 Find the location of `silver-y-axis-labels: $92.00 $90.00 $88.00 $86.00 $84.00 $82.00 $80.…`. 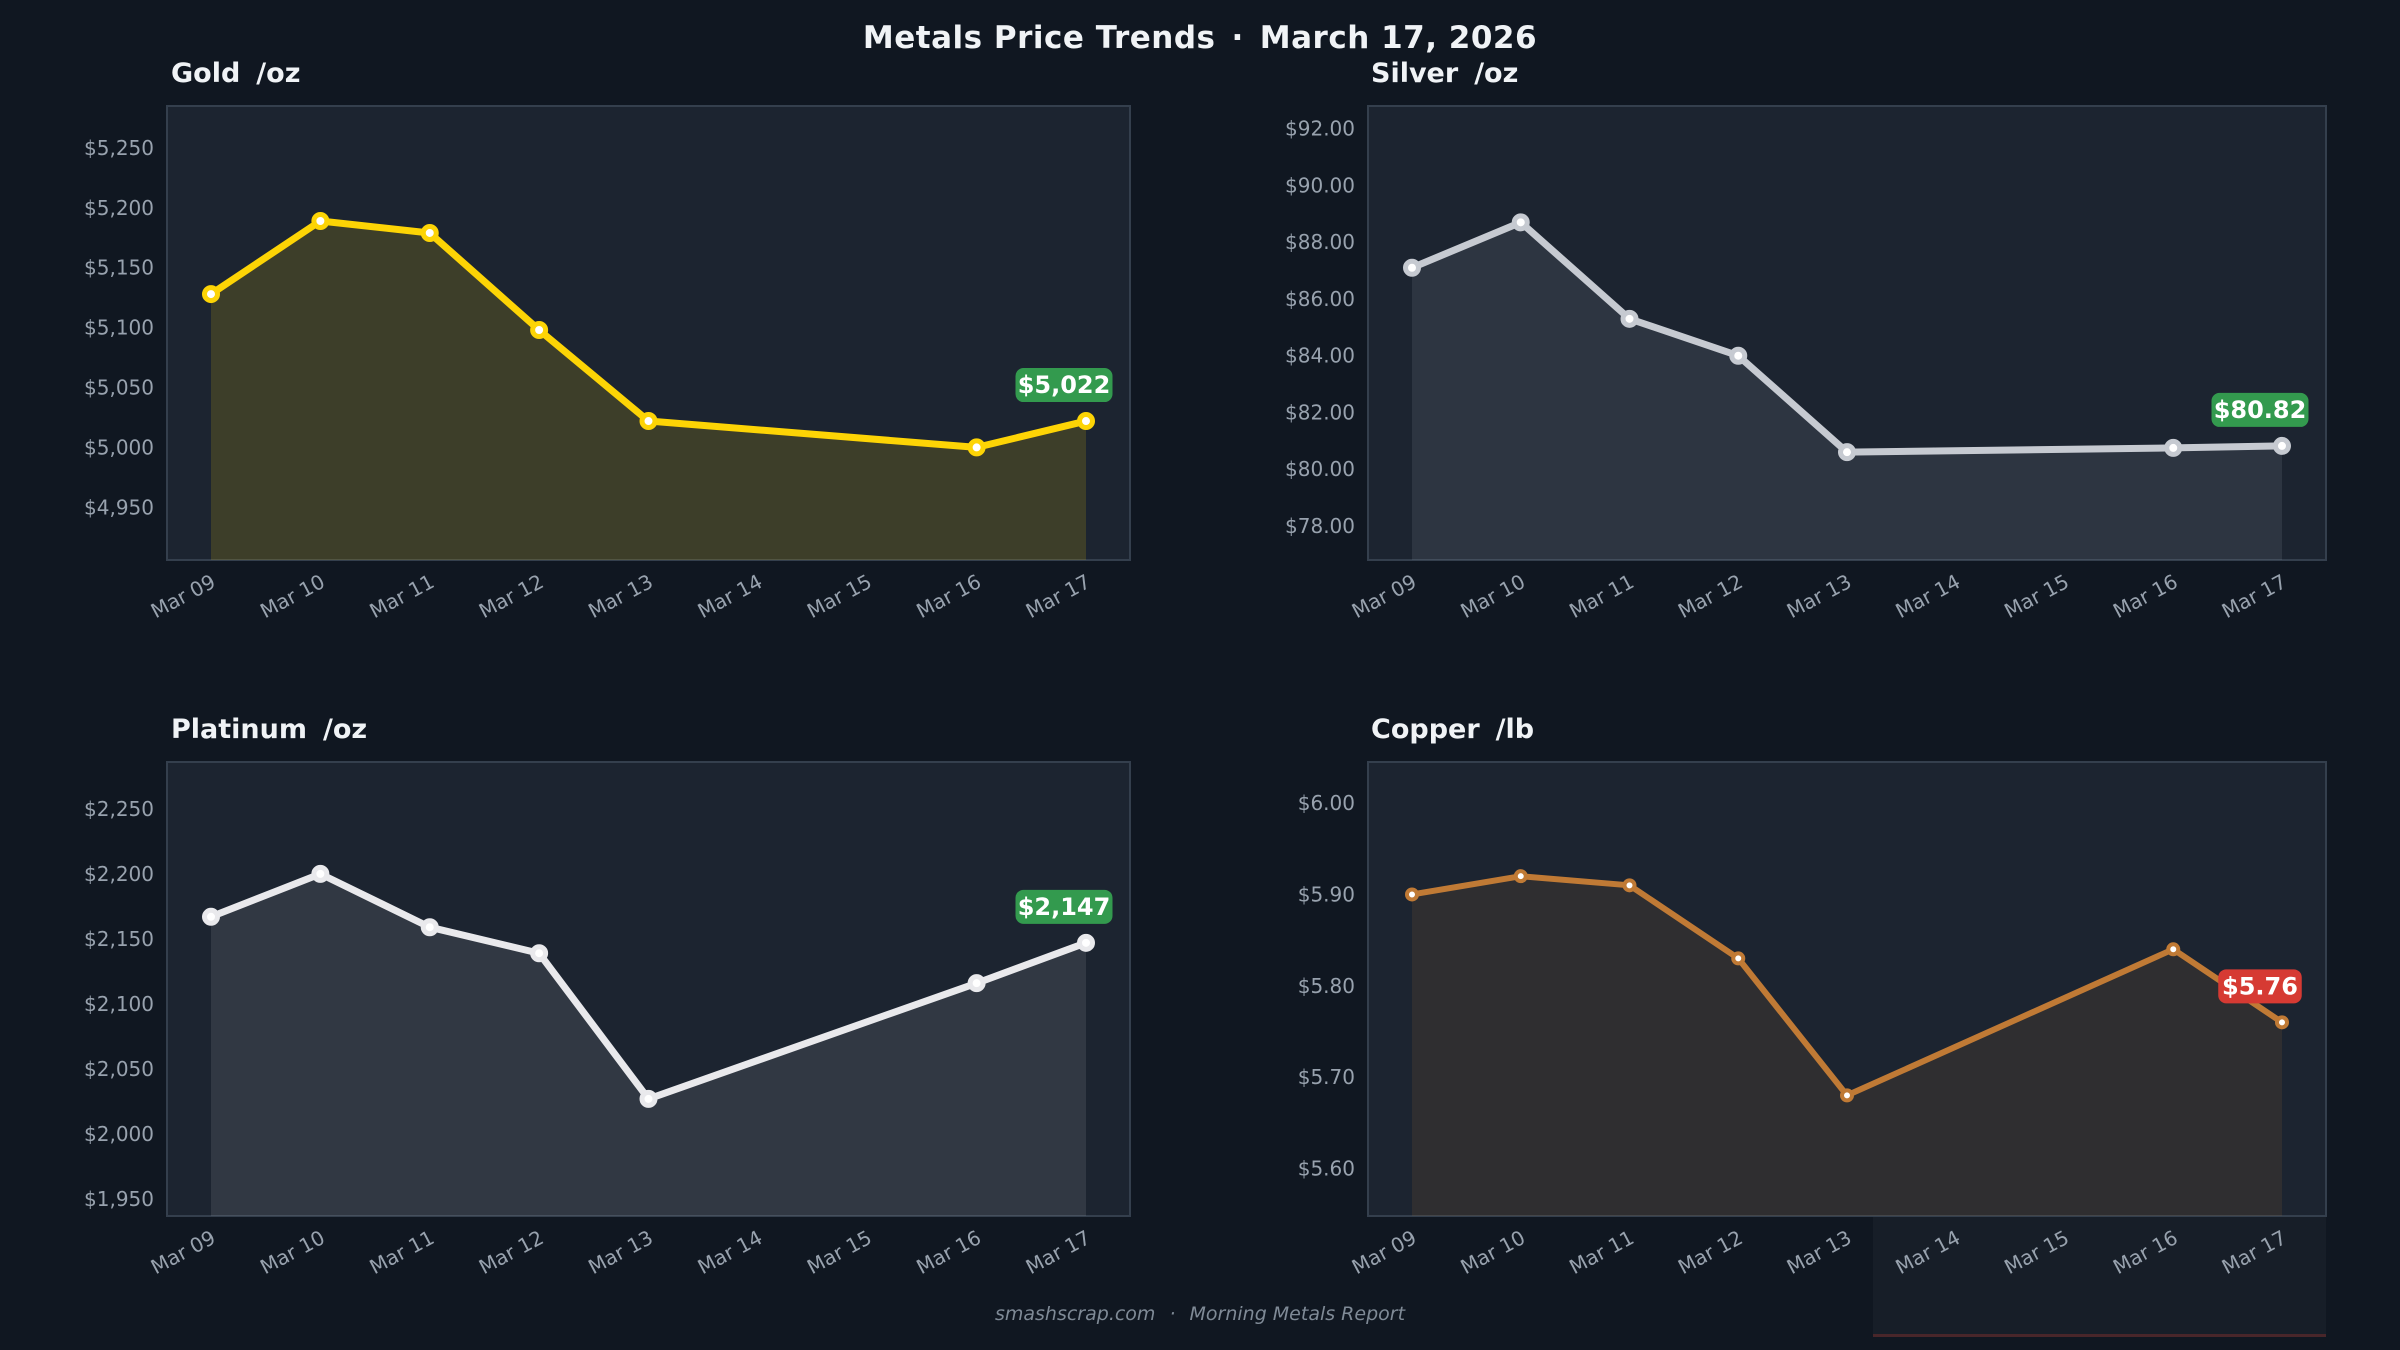

silver-y-axis-labels: $92.00 $90.00 $88.00 $86.00 $84.00 $82.00 $80.… is located at coordinates (1320, 327).